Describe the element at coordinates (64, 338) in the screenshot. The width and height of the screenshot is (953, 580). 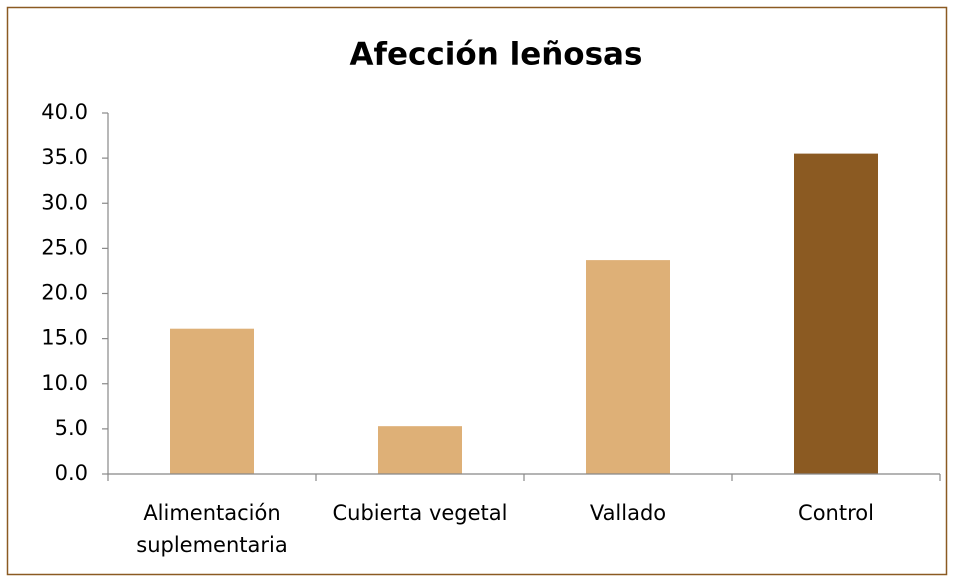
I see `y-tick-label: 15.0` at that location.